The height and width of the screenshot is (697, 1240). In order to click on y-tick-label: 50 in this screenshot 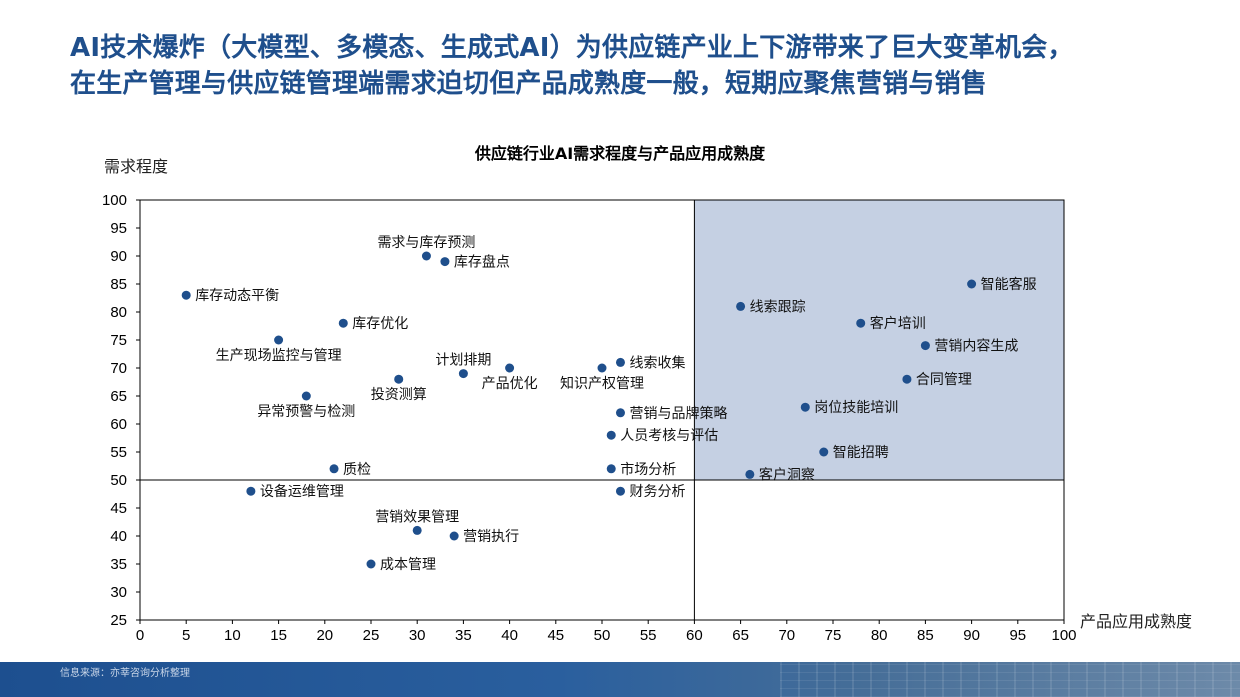, I will do `click(118, 480)`.